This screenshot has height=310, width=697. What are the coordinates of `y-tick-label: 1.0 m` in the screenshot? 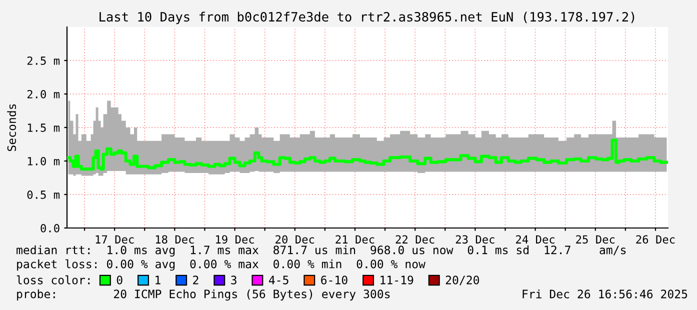 It's located at (44, 161).